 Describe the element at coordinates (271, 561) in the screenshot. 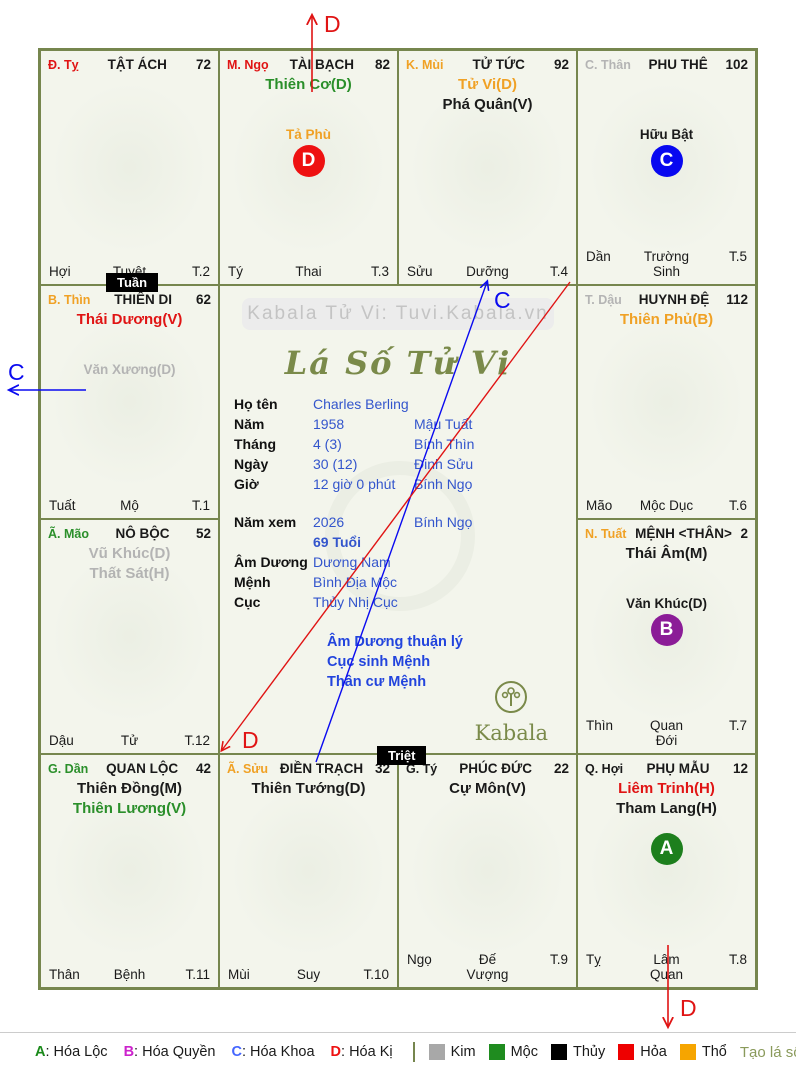

I see `field-label: Âm Dương` at that location.